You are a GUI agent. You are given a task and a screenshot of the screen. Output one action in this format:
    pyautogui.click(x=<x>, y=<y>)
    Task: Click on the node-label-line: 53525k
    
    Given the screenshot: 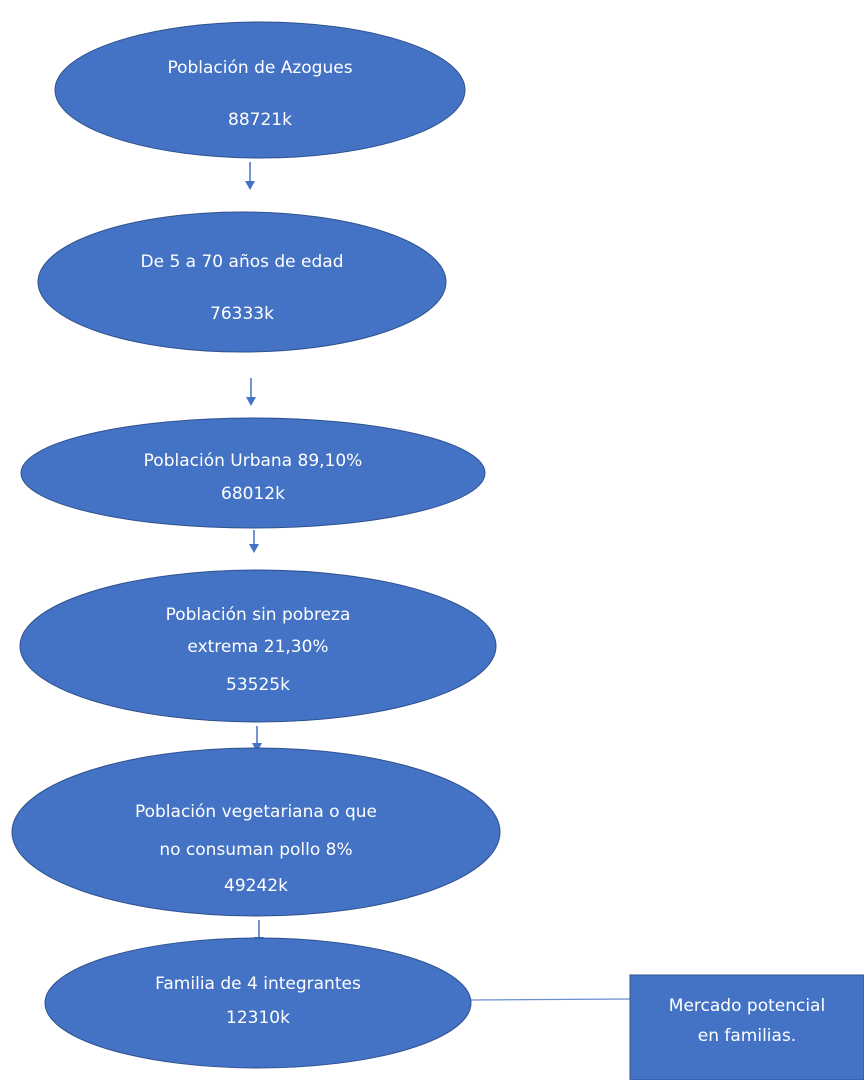 What is the action you would take?
    pyautogui.click(x=258, y=685)
    